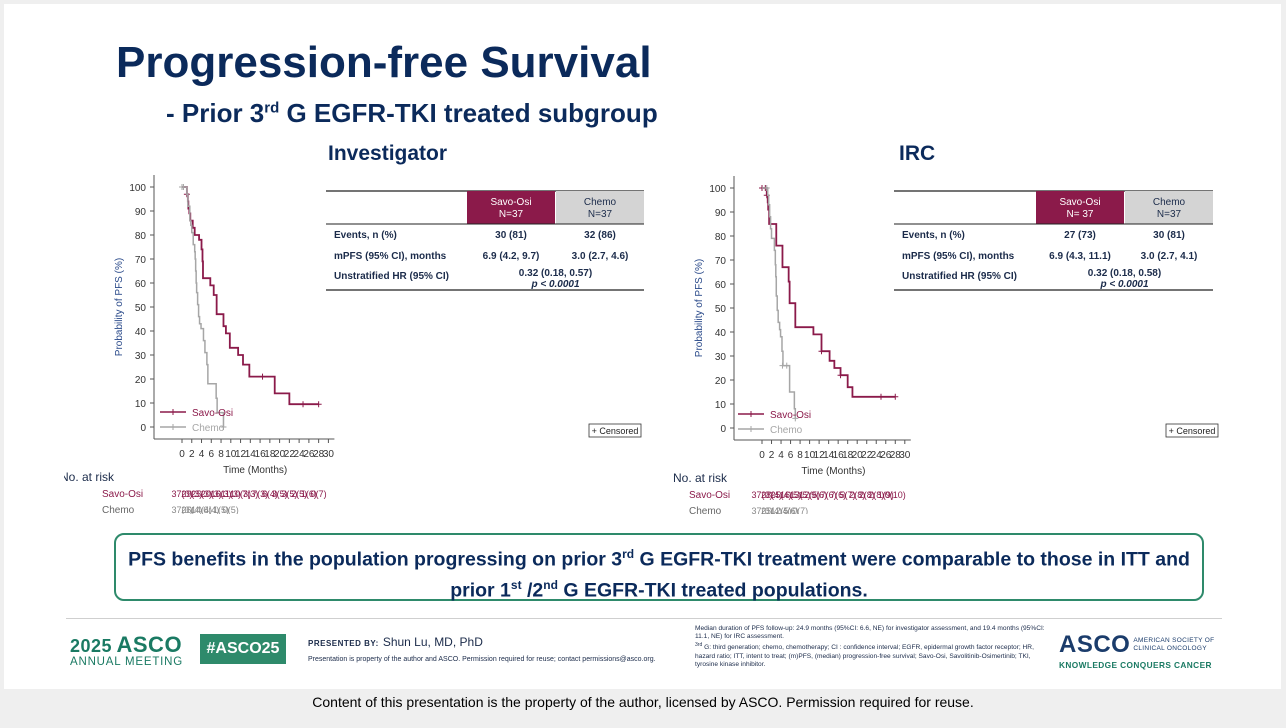 The image size is (1286, 728). What do you see at coordinates (191, 509) in the screenshot?
I see `c0-at-risk-chemo-1: 26(4)` at bounding box center [191, 509].